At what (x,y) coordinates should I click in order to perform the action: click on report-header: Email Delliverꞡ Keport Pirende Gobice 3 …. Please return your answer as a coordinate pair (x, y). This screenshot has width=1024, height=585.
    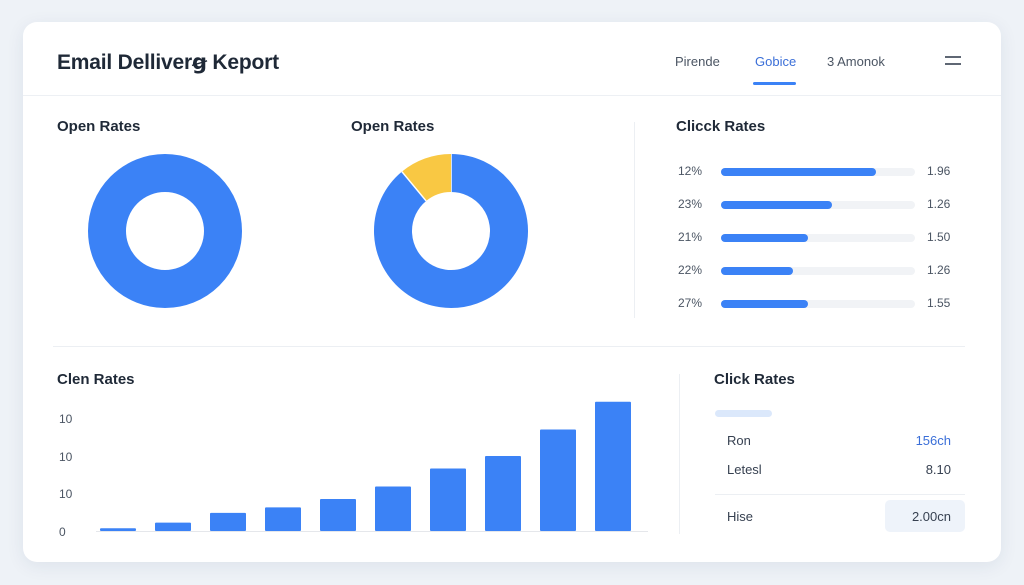
    Looking at the image, I should click on (512, 59).